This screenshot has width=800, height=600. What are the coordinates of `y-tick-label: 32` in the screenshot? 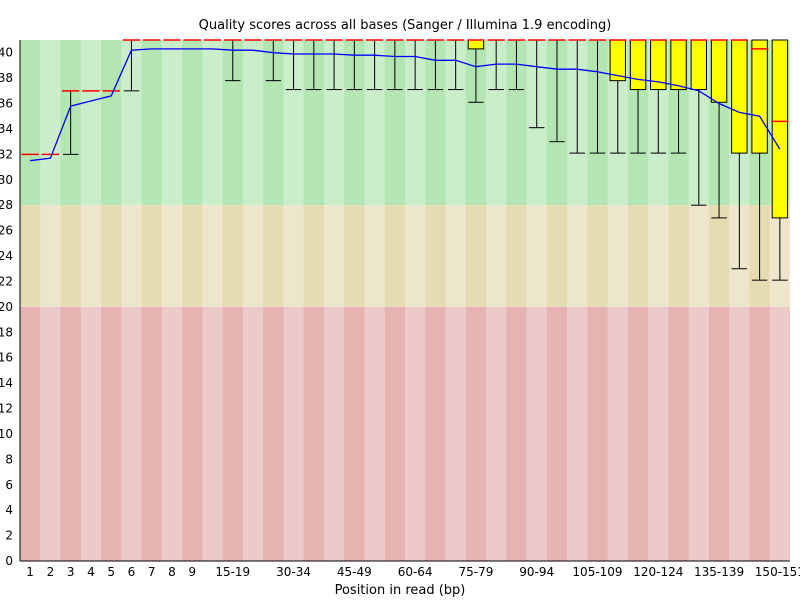 It's located at (6, 154).